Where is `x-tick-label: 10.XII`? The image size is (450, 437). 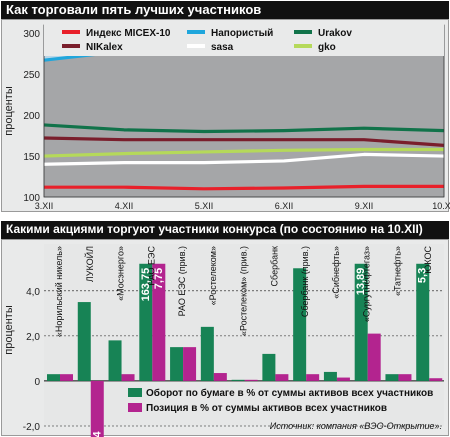 x-tick-label: 10.XII is located at coordinates (441, 206).